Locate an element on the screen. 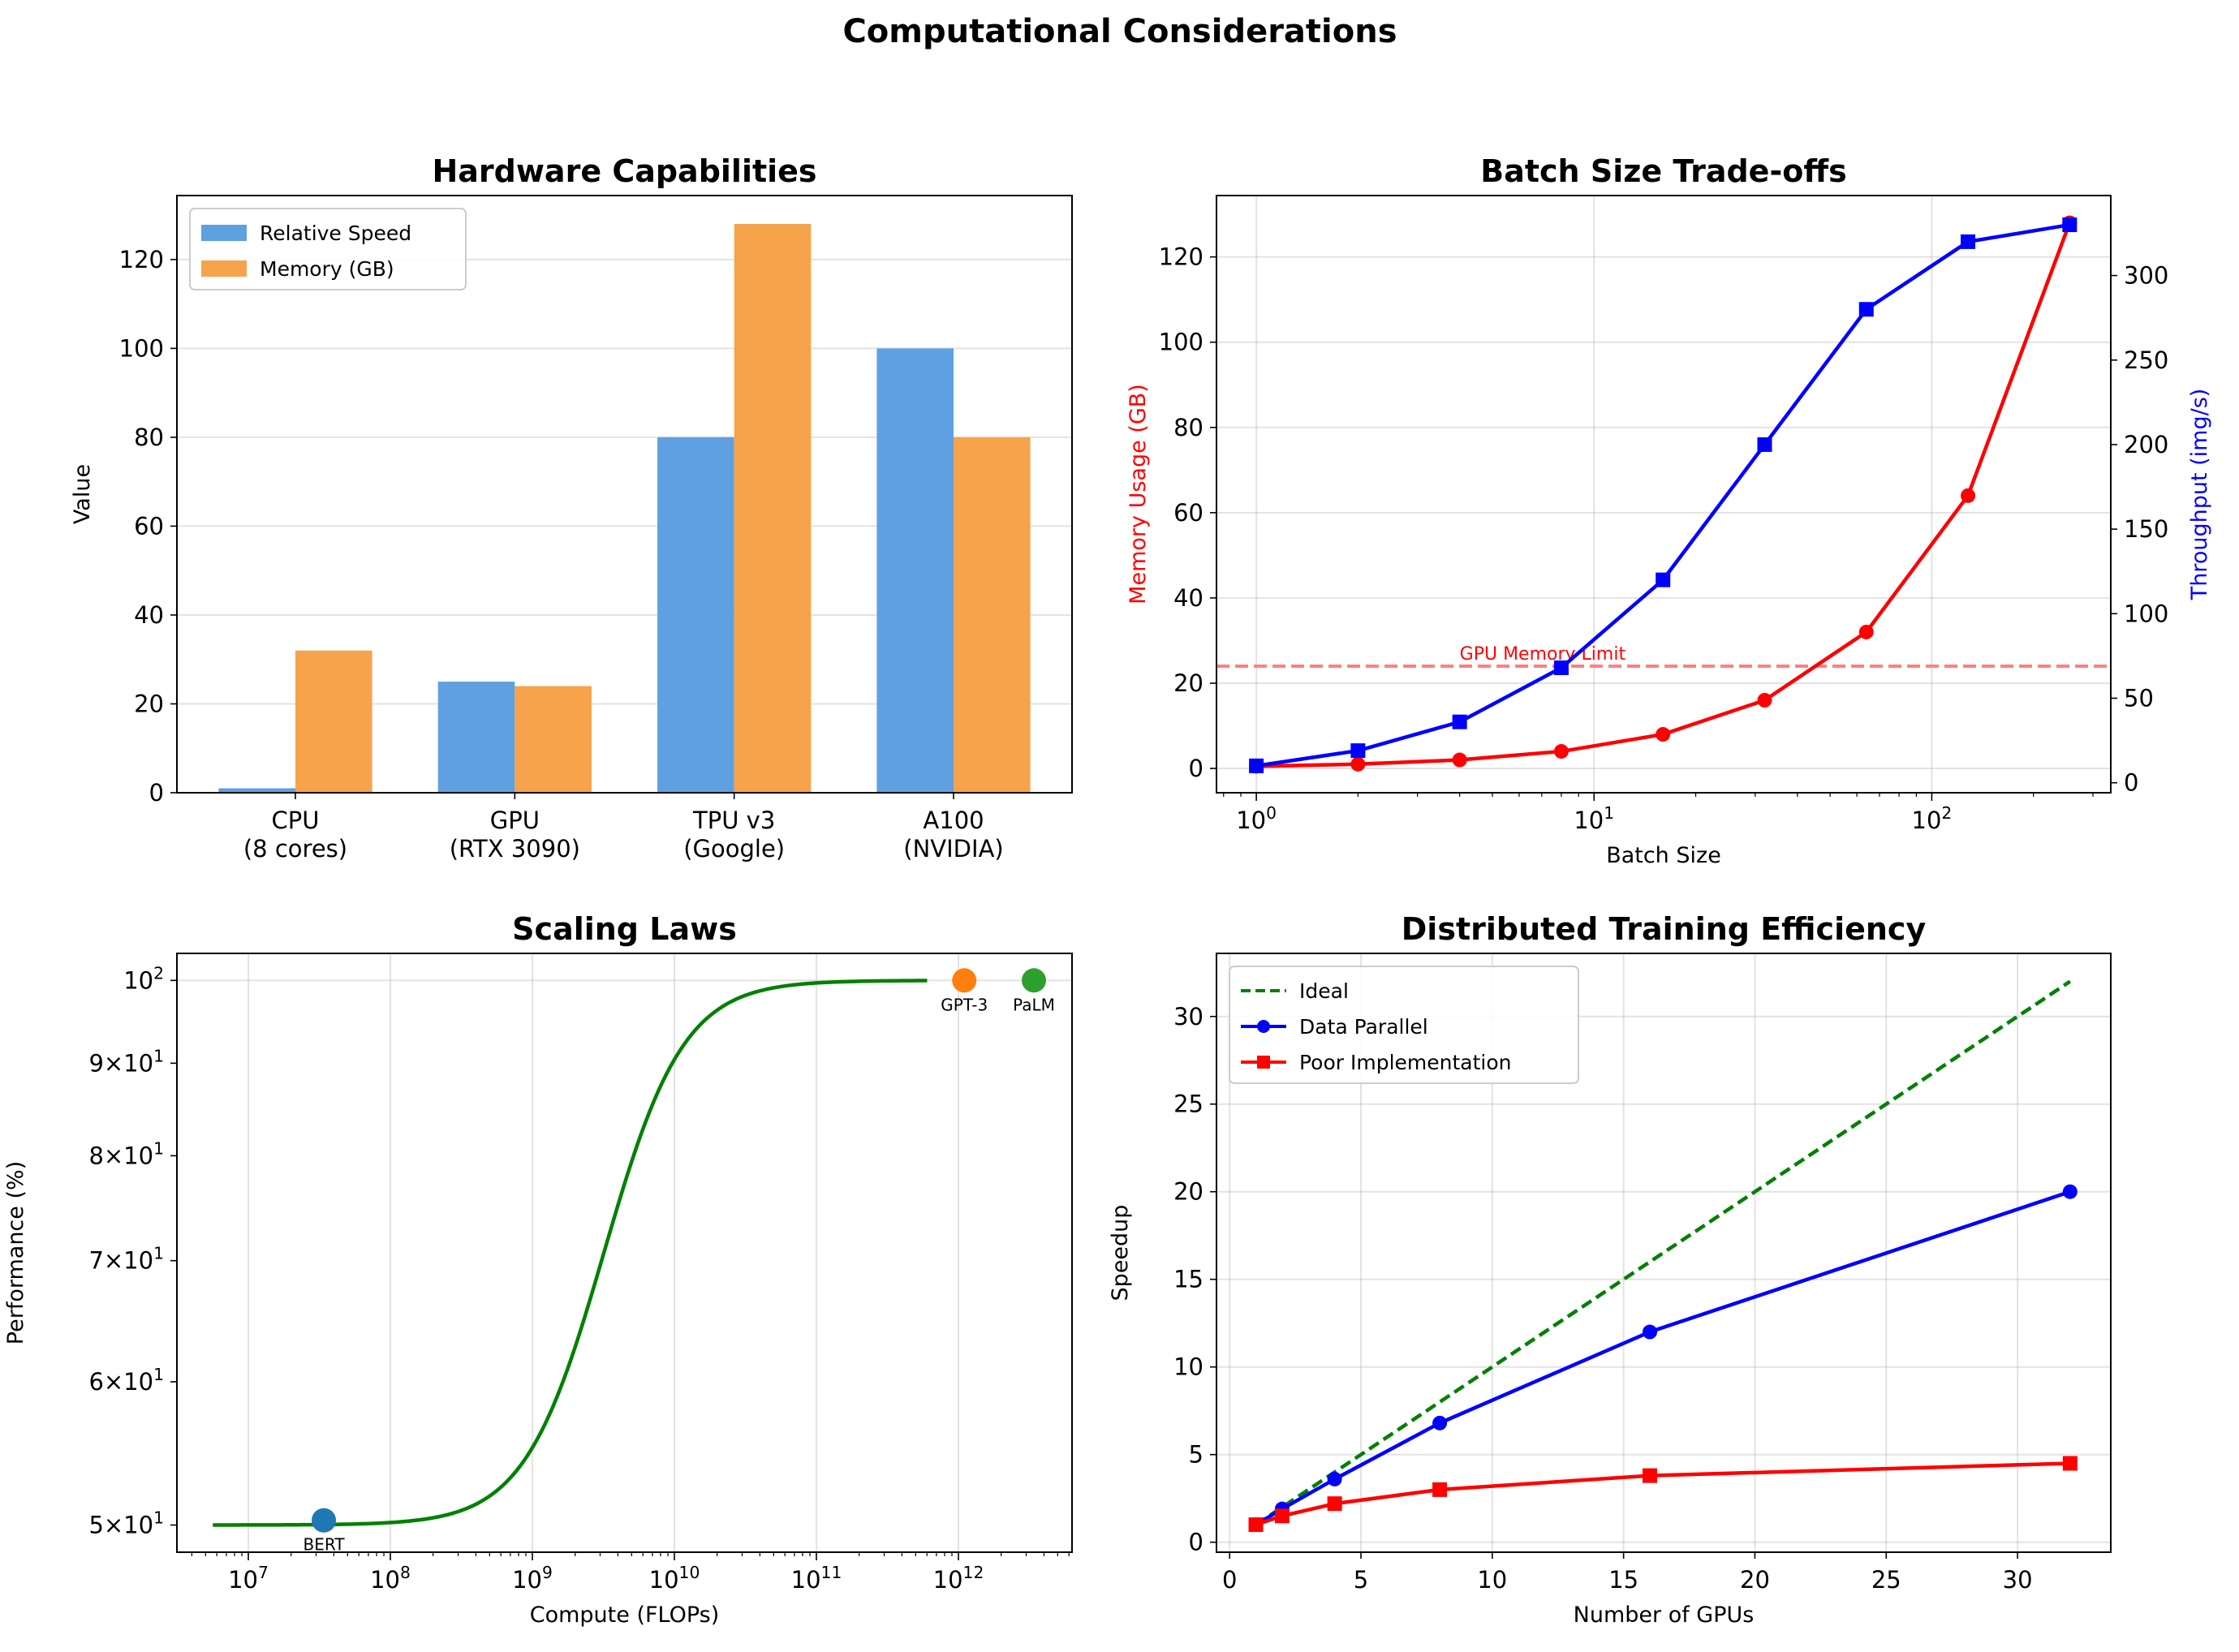  legend-label: Memory (GB) is located at coordinates (327, 269).